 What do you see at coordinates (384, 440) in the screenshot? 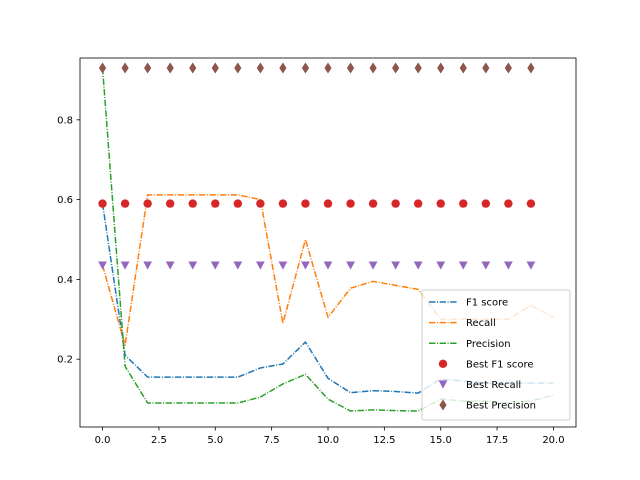
I see `x-tick-label: 12.5` at bounding box center [384, 440].